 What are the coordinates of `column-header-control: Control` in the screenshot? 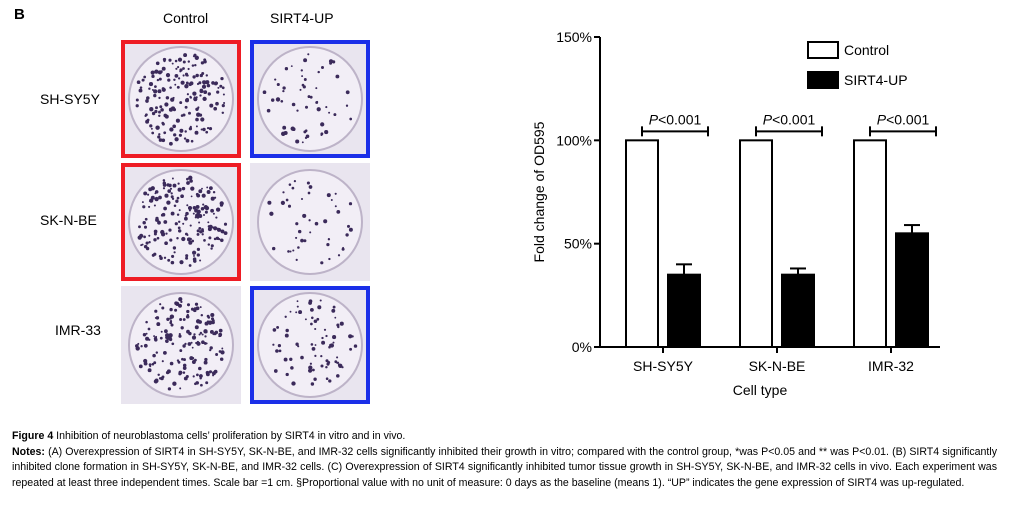 It's located at (186, 18).